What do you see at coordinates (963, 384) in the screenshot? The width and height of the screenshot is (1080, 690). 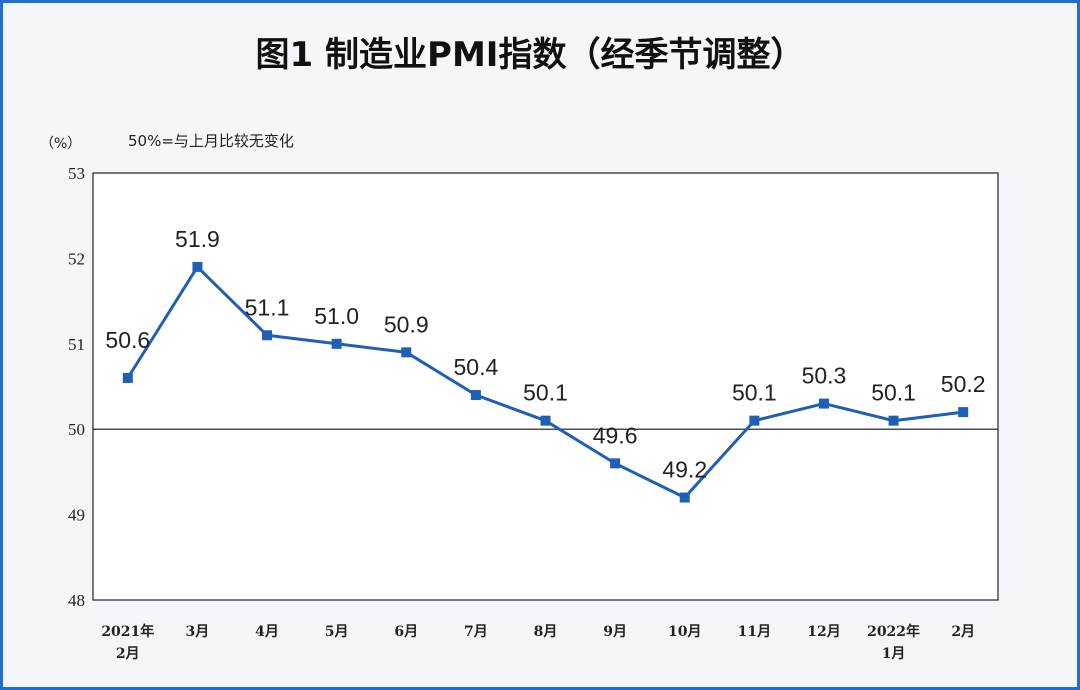 I see `data-label: 50.2` at bounding box center [963, 384].